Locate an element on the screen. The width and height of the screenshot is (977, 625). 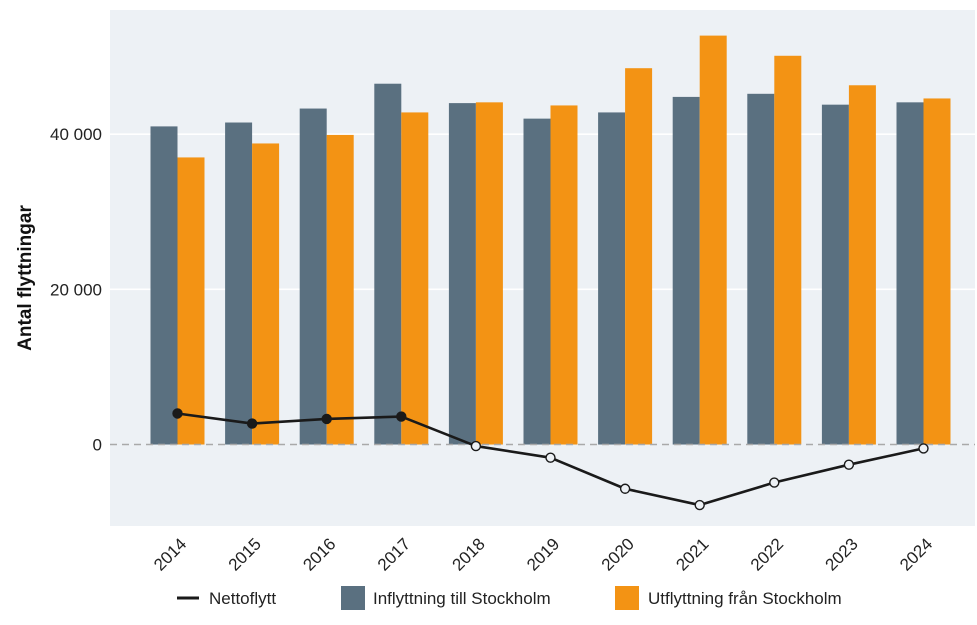
x-tick-label: 2015 is located at coordinates (245, 554).